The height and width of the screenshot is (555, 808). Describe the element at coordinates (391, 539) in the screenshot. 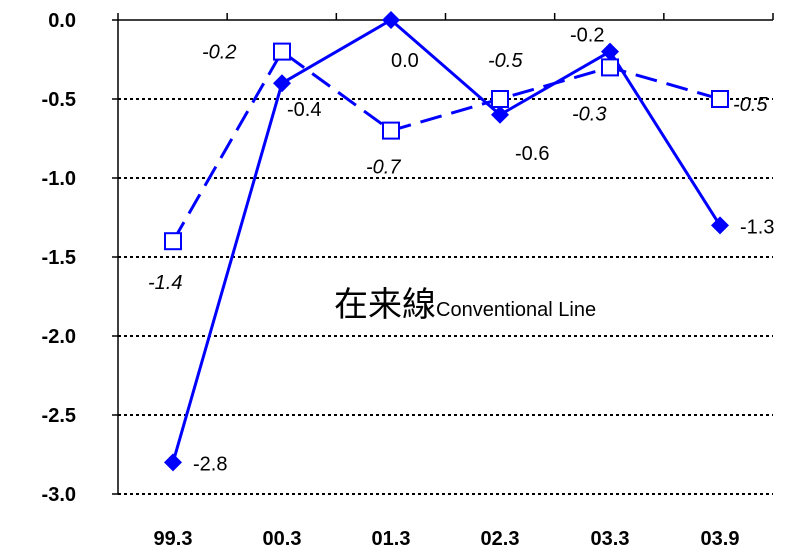

I see `x-tick-label: 01.3` at that location.